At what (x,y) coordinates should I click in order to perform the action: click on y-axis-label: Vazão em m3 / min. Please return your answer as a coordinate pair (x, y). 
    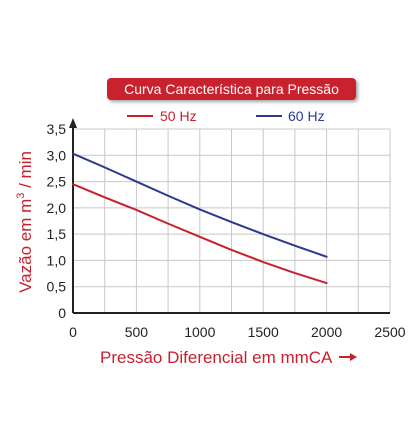
    Looking at the image, I should click on (25, 222).